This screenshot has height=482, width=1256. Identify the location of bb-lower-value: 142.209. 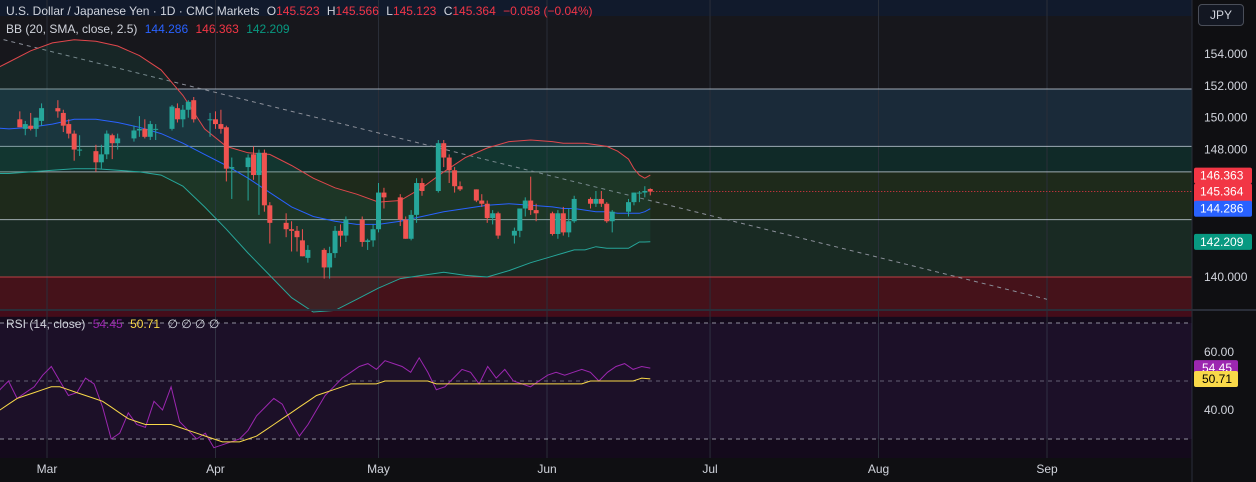
(268, 29).